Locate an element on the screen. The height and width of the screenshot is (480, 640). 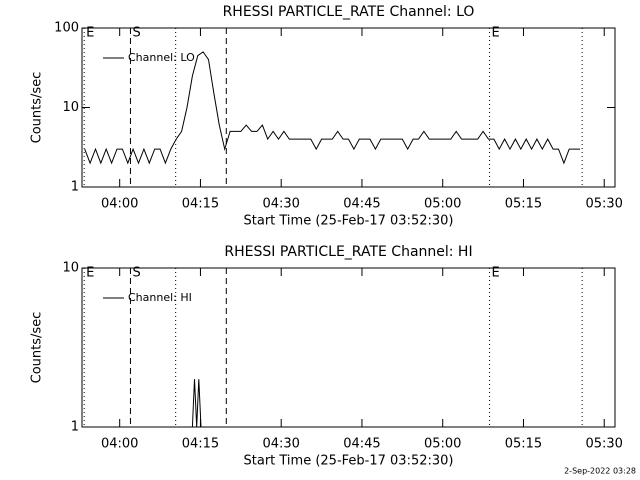
footer: 2-Sep-2022 03:28 is located at coordinates (600, 471).